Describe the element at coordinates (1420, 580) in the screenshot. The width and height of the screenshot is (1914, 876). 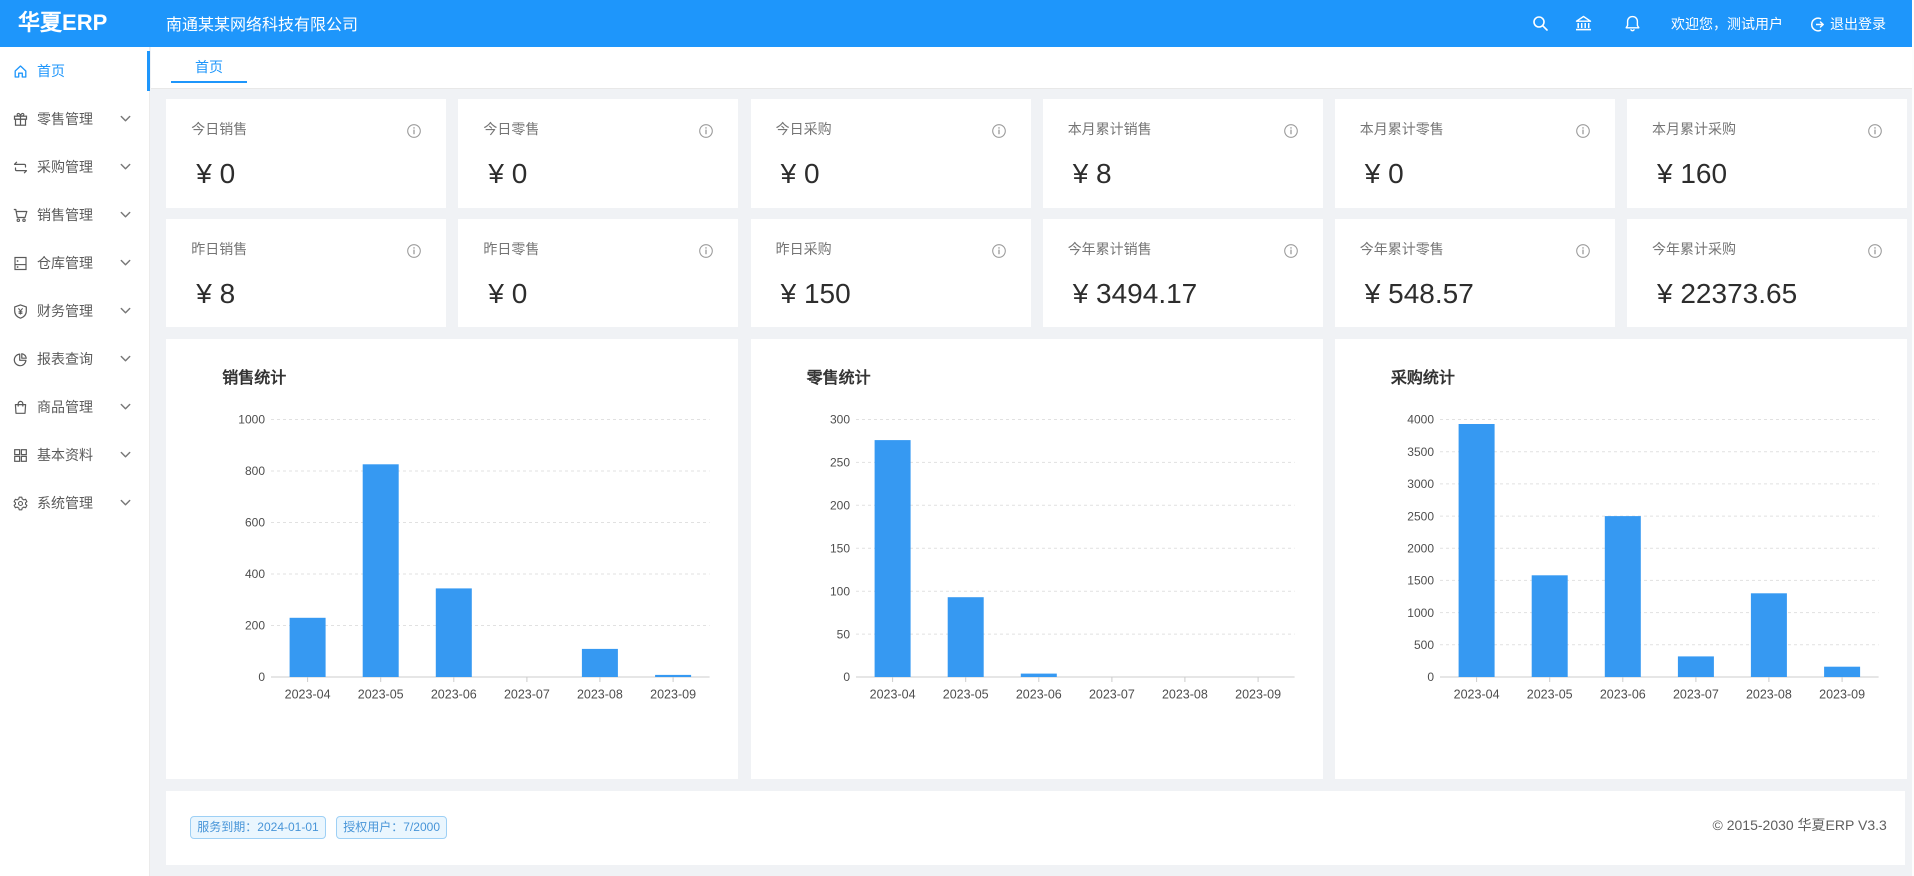
I see `svg-text: 1500` at that location.